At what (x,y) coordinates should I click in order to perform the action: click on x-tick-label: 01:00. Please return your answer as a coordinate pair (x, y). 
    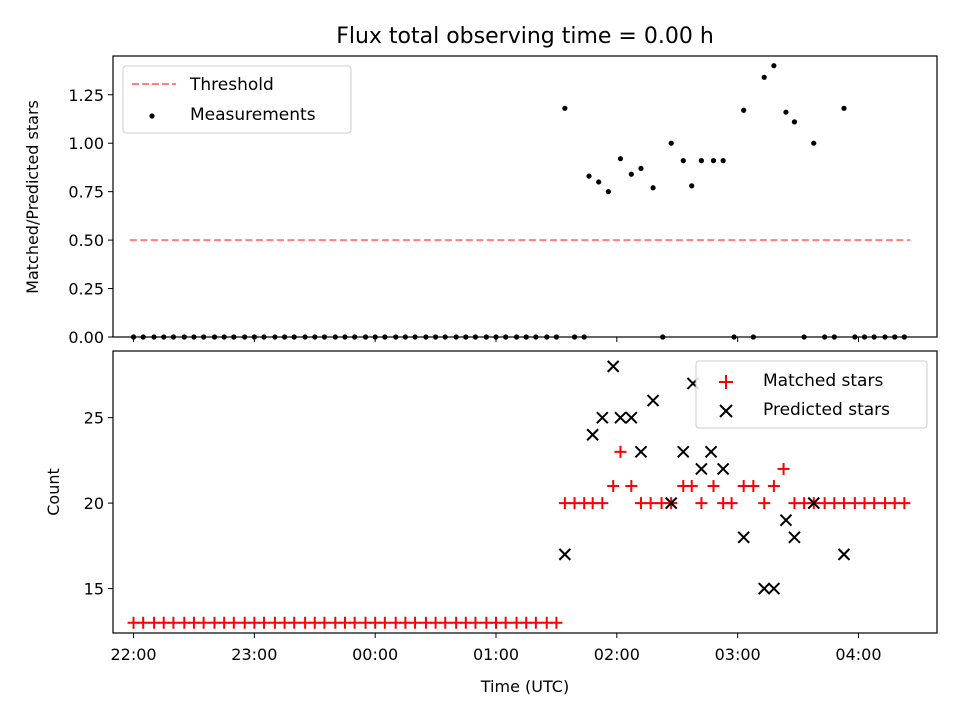
    Looking at the image, I should click on (496, 654).